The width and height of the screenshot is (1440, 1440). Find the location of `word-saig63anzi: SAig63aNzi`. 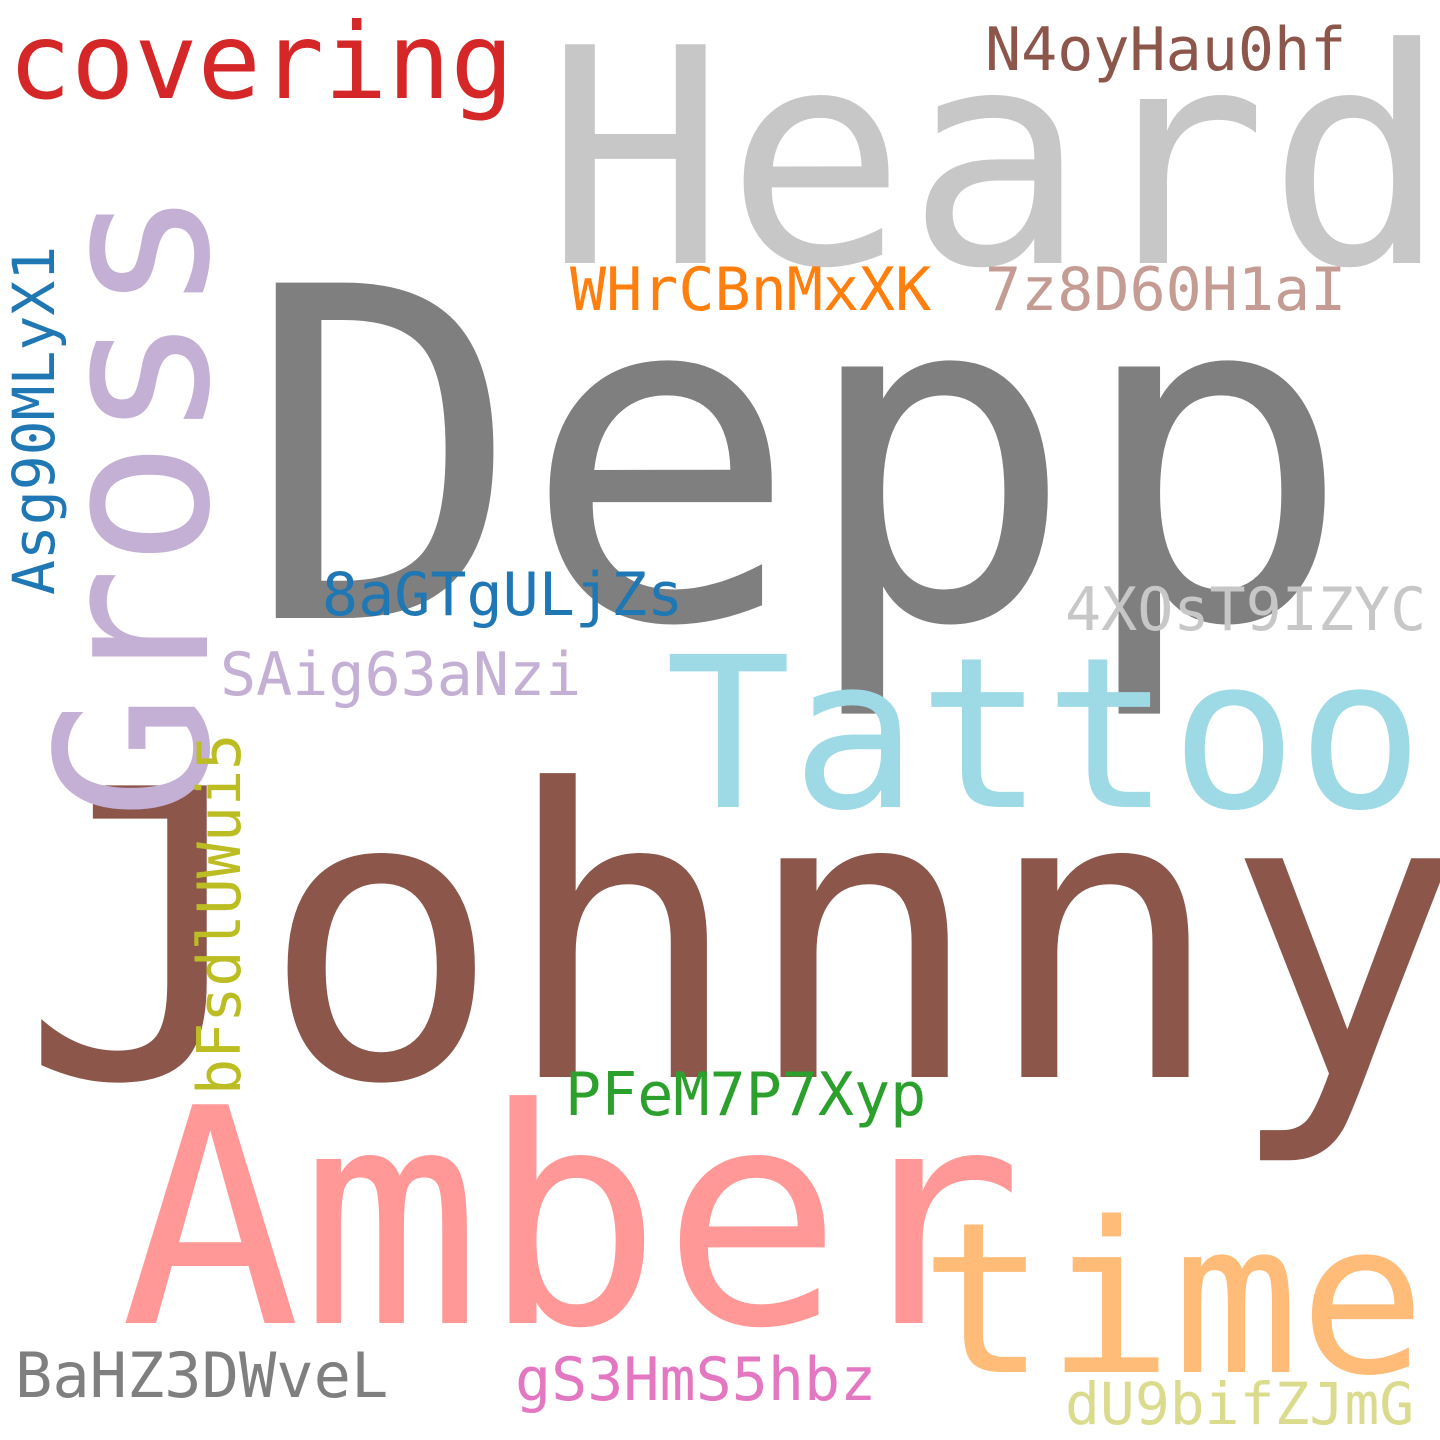

word-saig63anzi: SAig63aNzi is located at coordinates (401, 675).